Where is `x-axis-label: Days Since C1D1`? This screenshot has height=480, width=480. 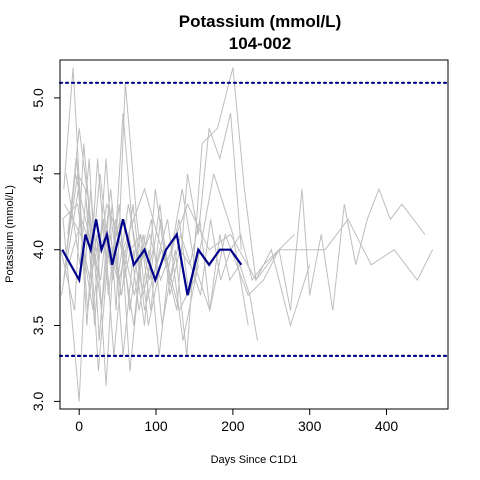 x-axis-label: Days Since C1D1 is located at coordinates (254, 460).